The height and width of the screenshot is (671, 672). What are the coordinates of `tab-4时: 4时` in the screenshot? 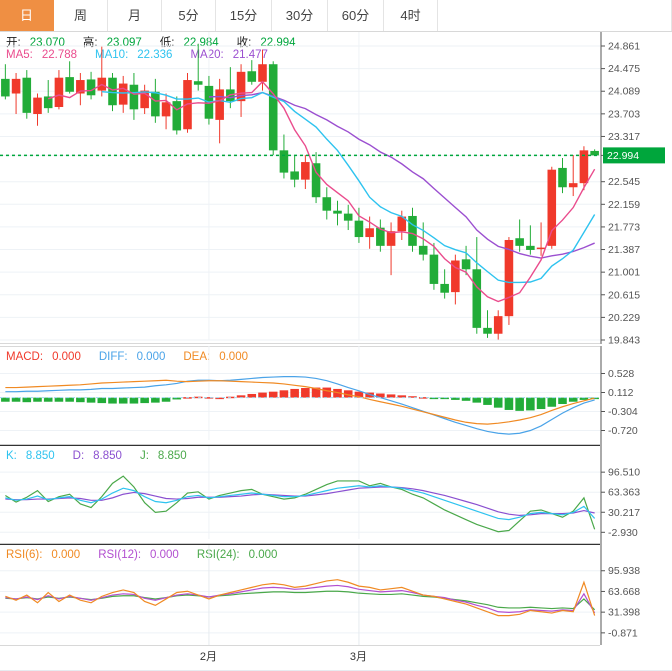 It's located at (411, 15).